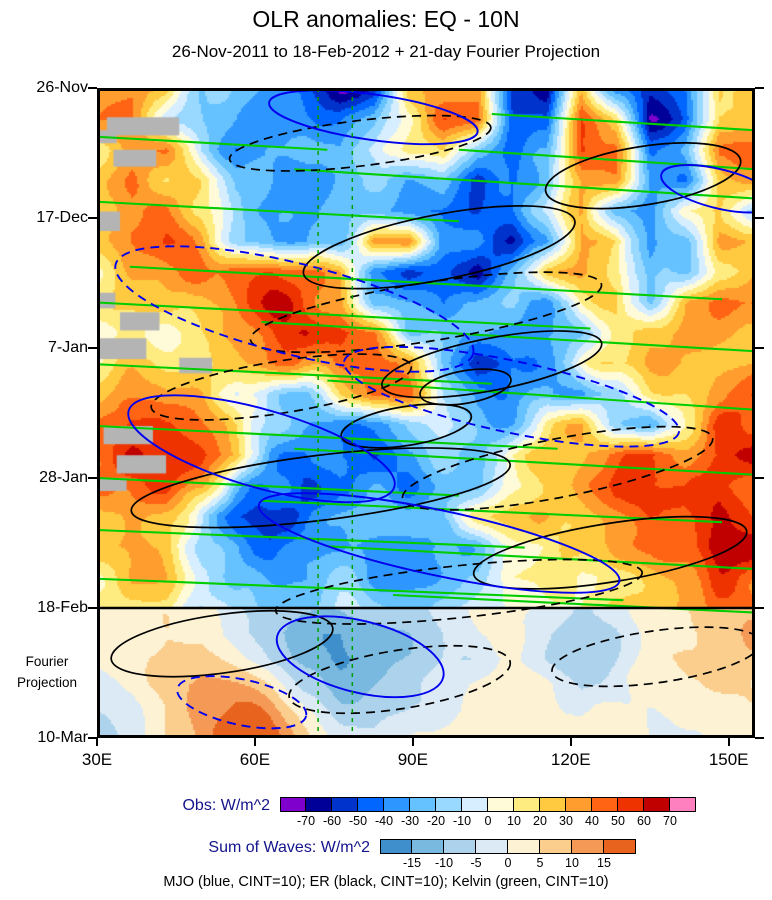 Image resolution: width=772 pixels, height=900 pixels. Describe the element at coordinates (67, 347) in the screenshot. I see `y-tick-label: 7-Jan` at that location.